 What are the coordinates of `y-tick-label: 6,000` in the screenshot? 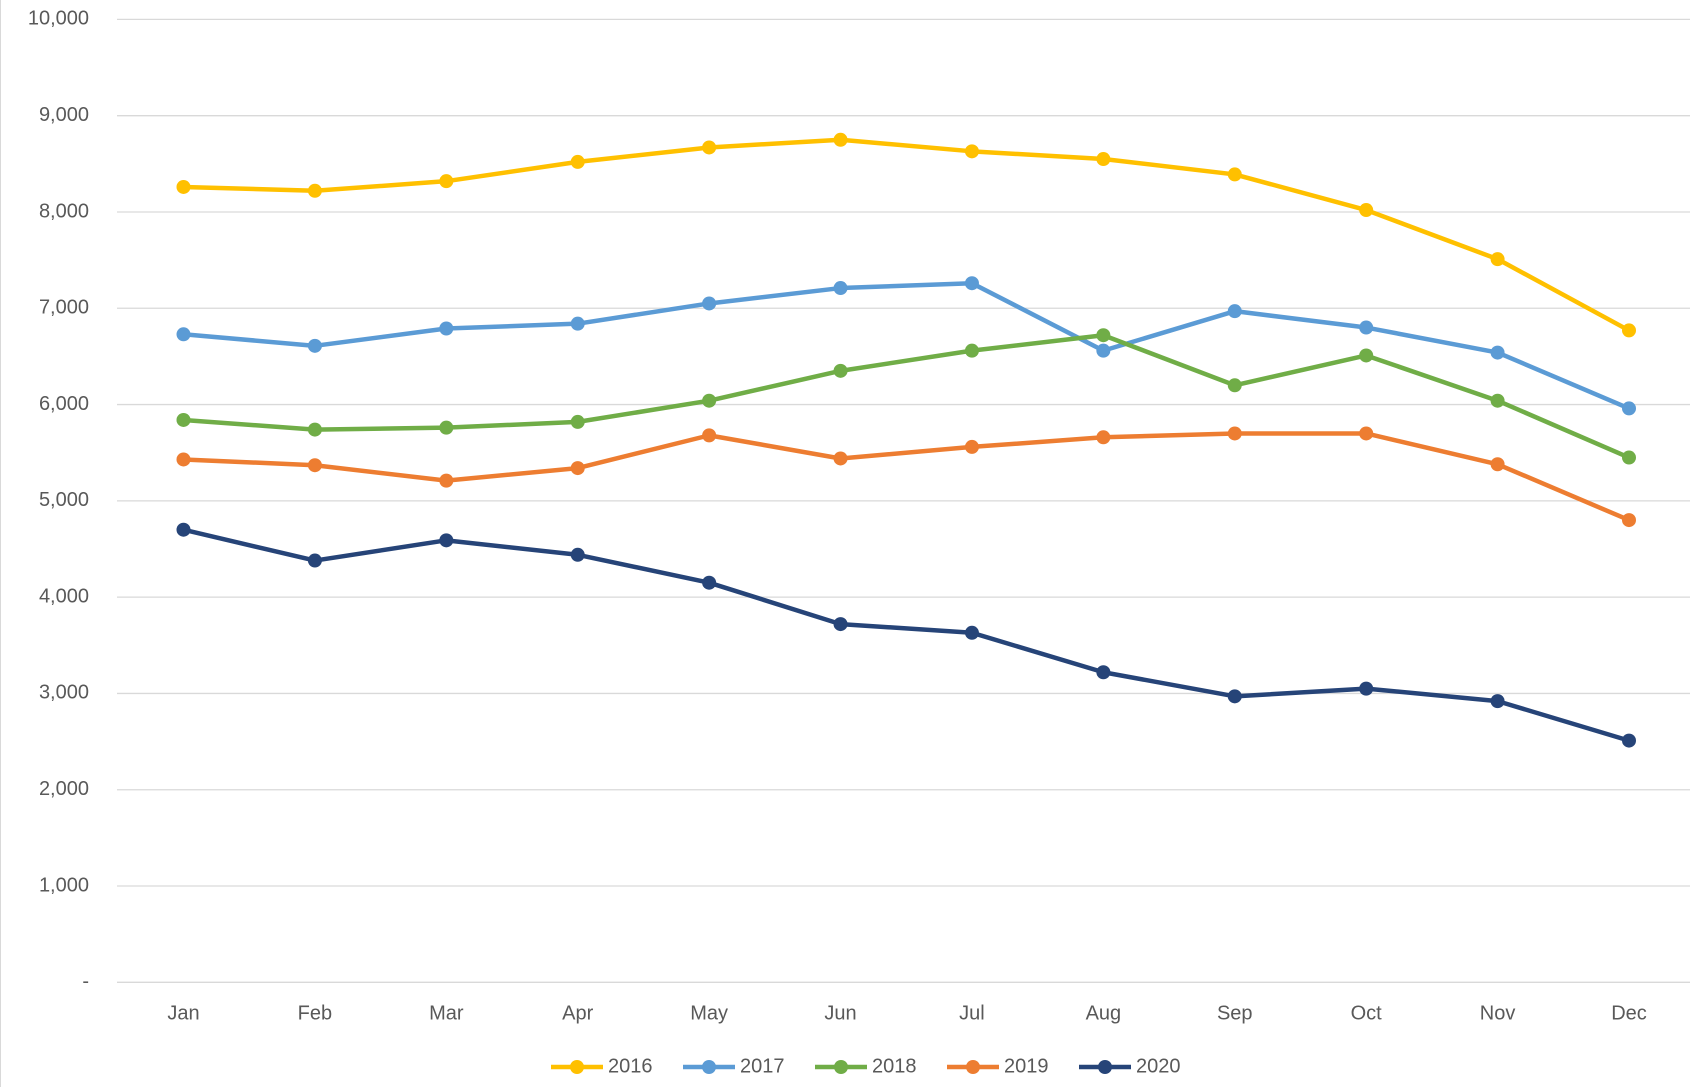 It's located at (64, 404).